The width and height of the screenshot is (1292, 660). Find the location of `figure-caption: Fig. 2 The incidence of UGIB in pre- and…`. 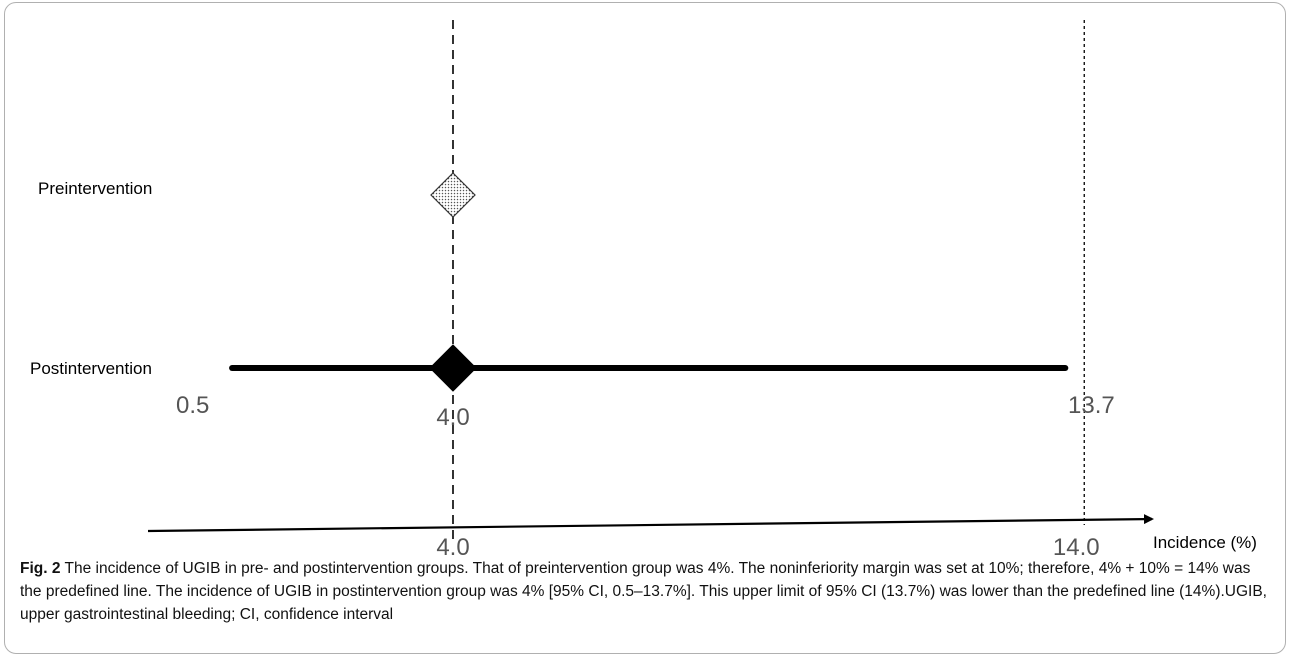

figure-caption: Fig. 2 The incidence of UGIB in pre- and… is located at coordinates (645, 591).